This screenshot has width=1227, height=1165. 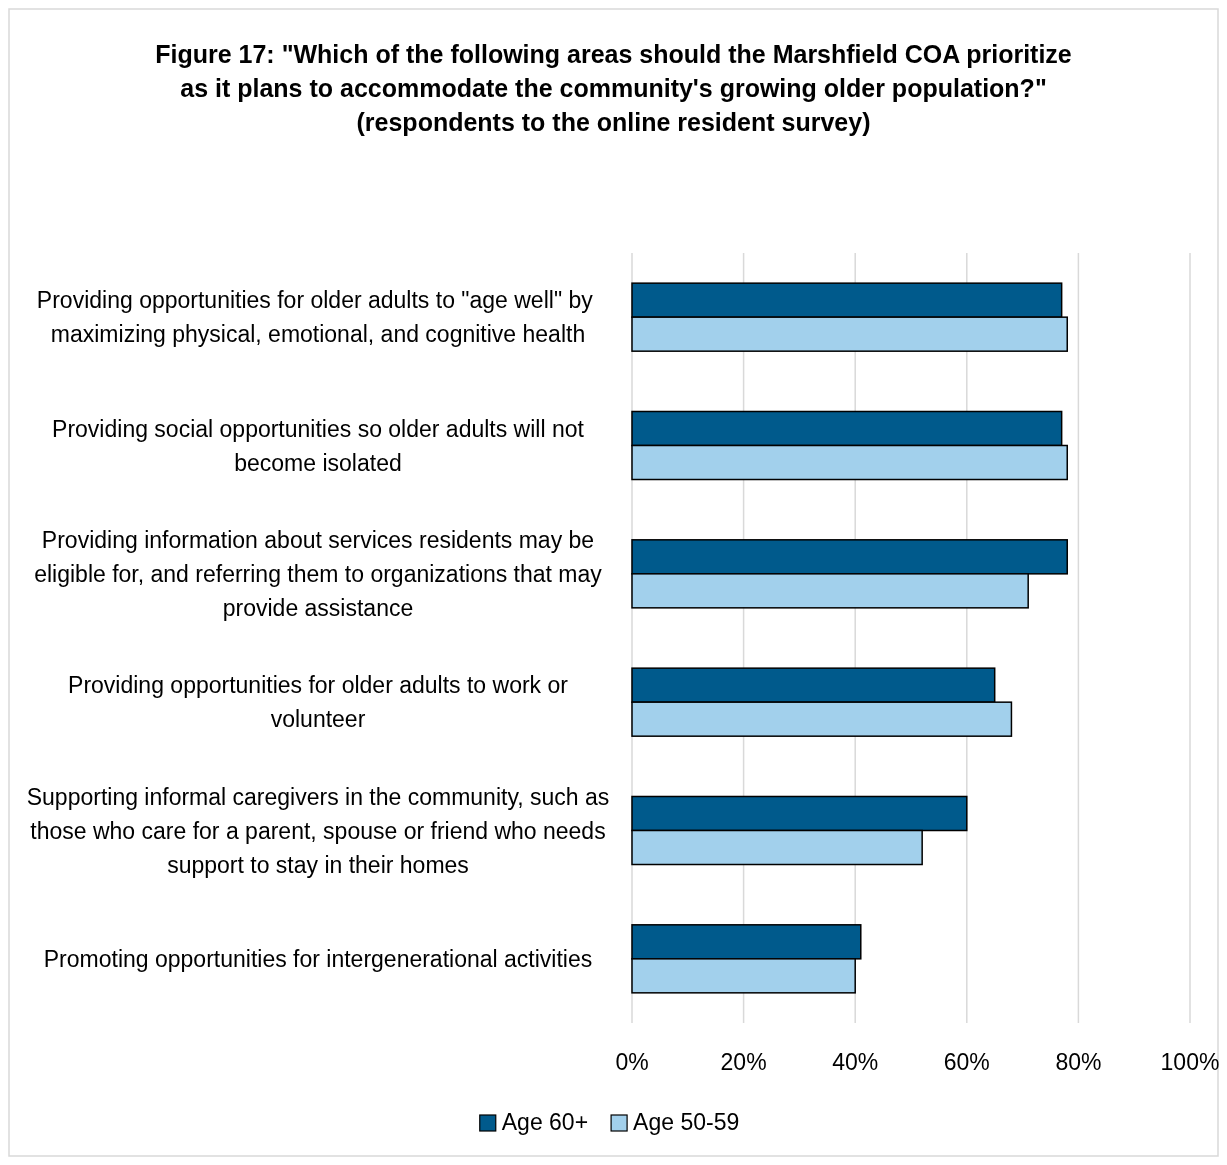 What do you see at coordinates (613, 122) in the screenshot?
I see `chart-subtitle: (respondents to the online resident survey)` at bounding box center [613, 122].